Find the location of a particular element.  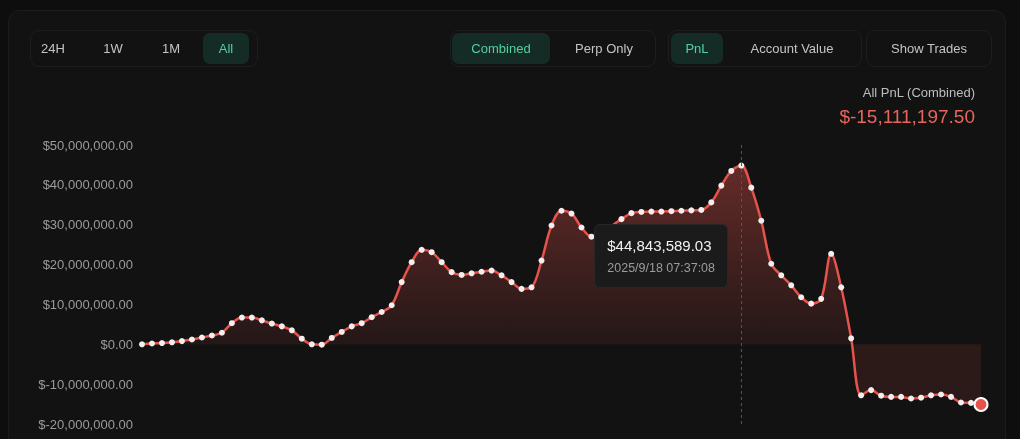

tab-button: 1W is located at coordinates (113, 48).